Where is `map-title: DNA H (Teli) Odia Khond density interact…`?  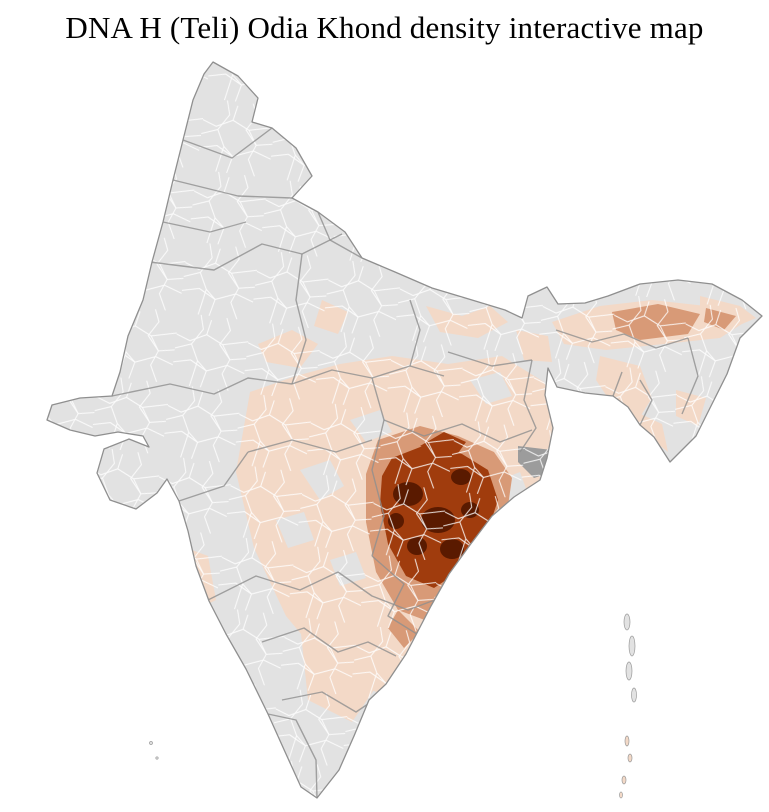
map-title: DNA H (Teli) Odia Khond density interact… is located at coordinates (384, 27).